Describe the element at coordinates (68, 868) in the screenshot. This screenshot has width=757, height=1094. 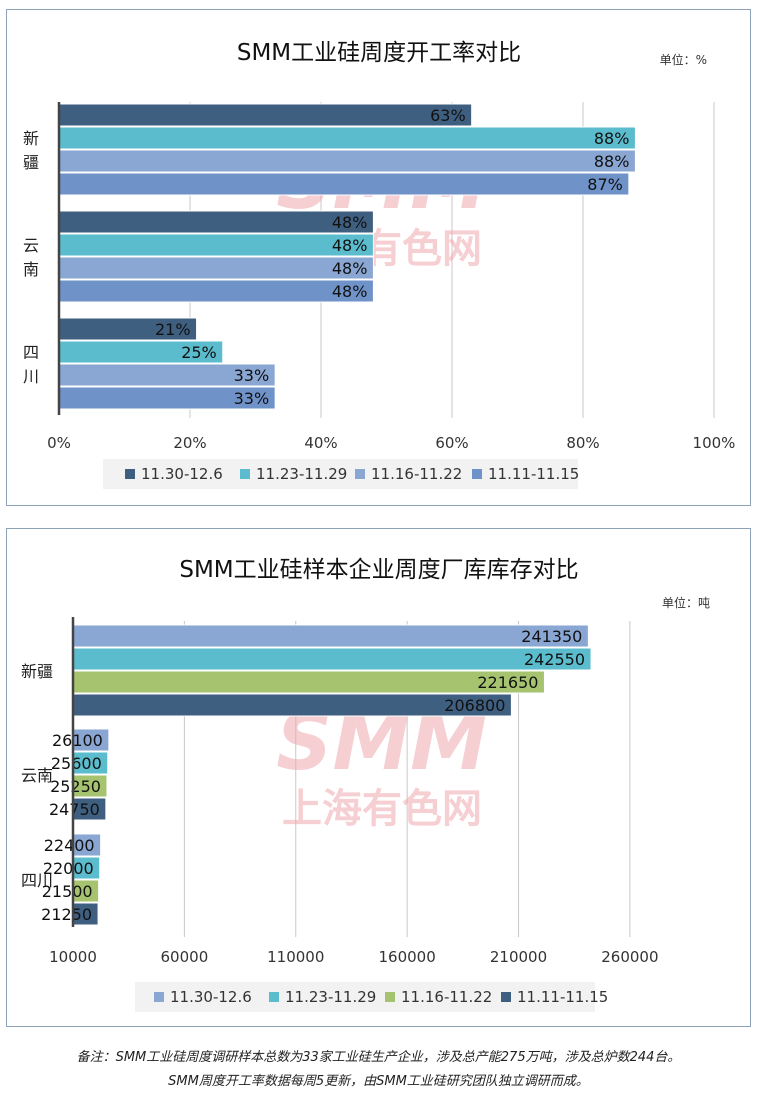
I see `data-label: 22000` at that location.